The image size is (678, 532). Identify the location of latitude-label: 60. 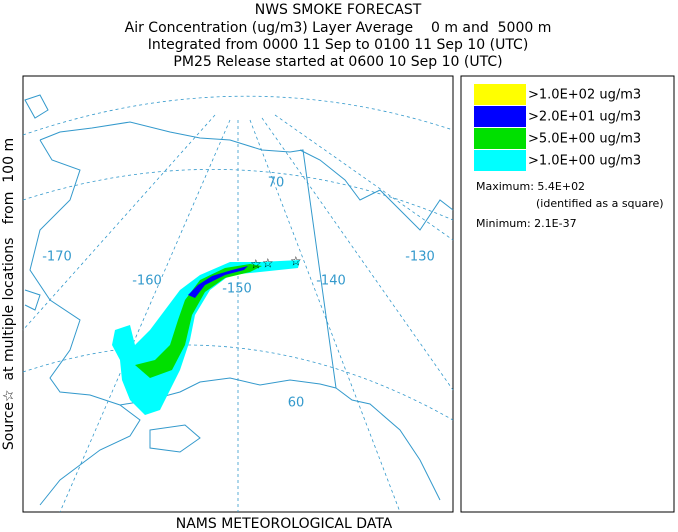
(296, 403).